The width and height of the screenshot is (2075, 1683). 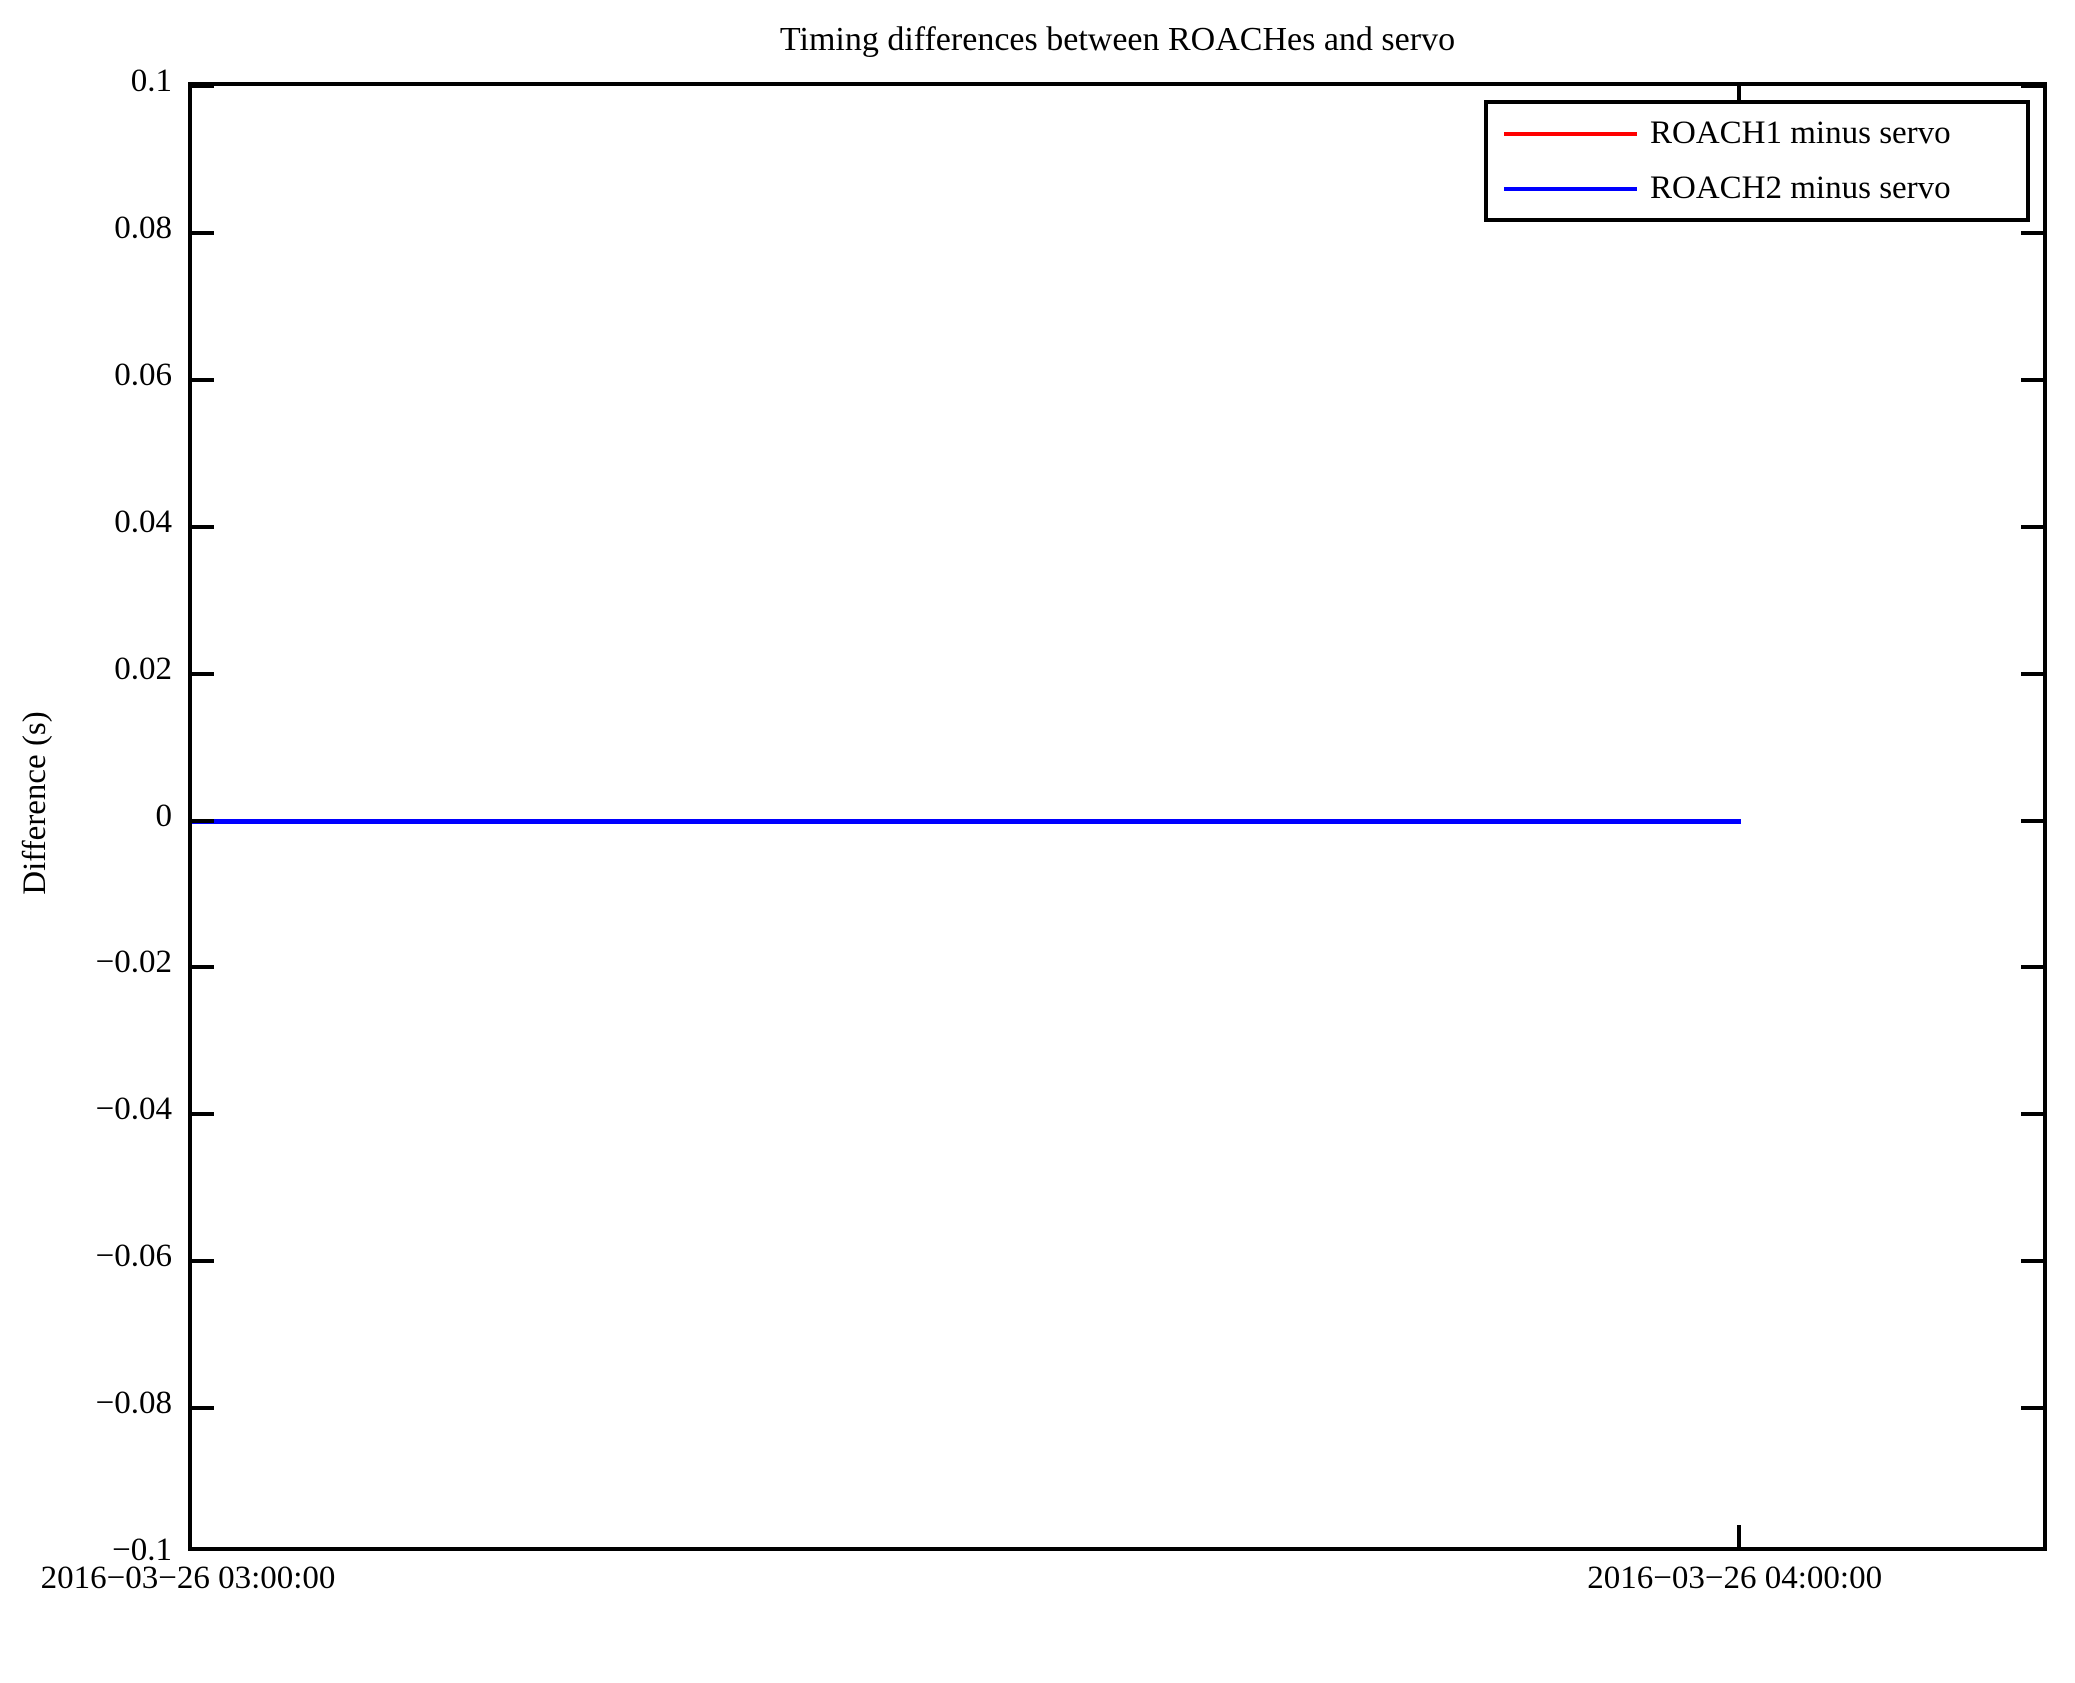 What do you see at coordinates (1570, 189) in the screenshot?
I see `legend-swatch-icon-roach2` at bounding box center [1570, 189].